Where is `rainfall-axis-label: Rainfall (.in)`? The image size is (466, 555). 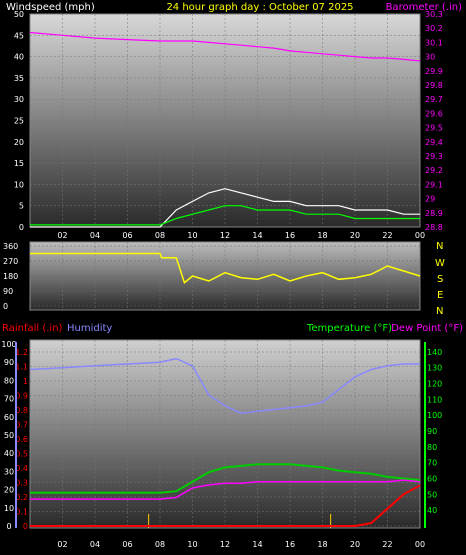 rainfall-axis-label: Rainfall (.in) is located at coordinates (32, 328).